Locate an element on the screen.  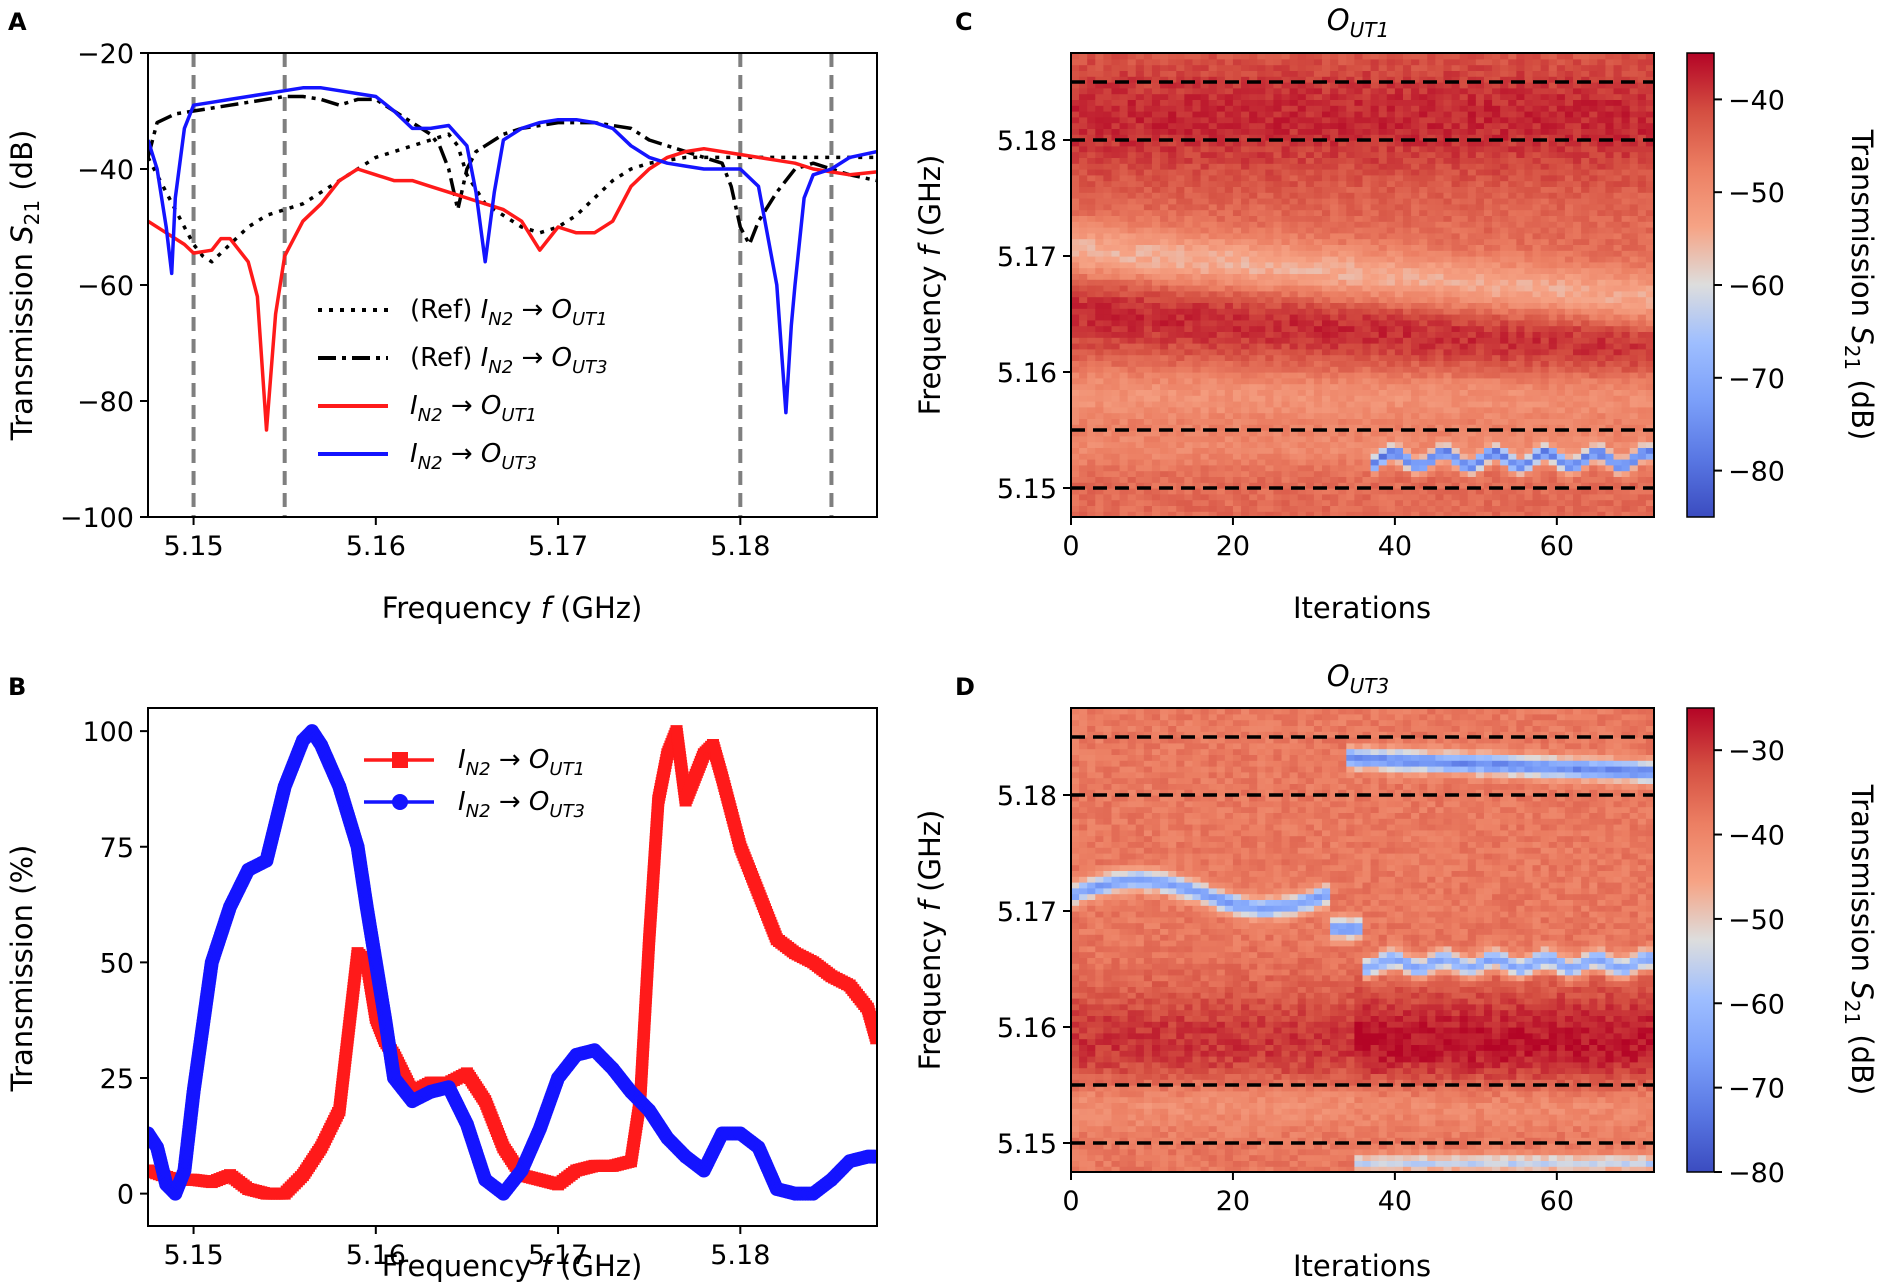
panel-label-b: B is located at coordinates (17, 687).